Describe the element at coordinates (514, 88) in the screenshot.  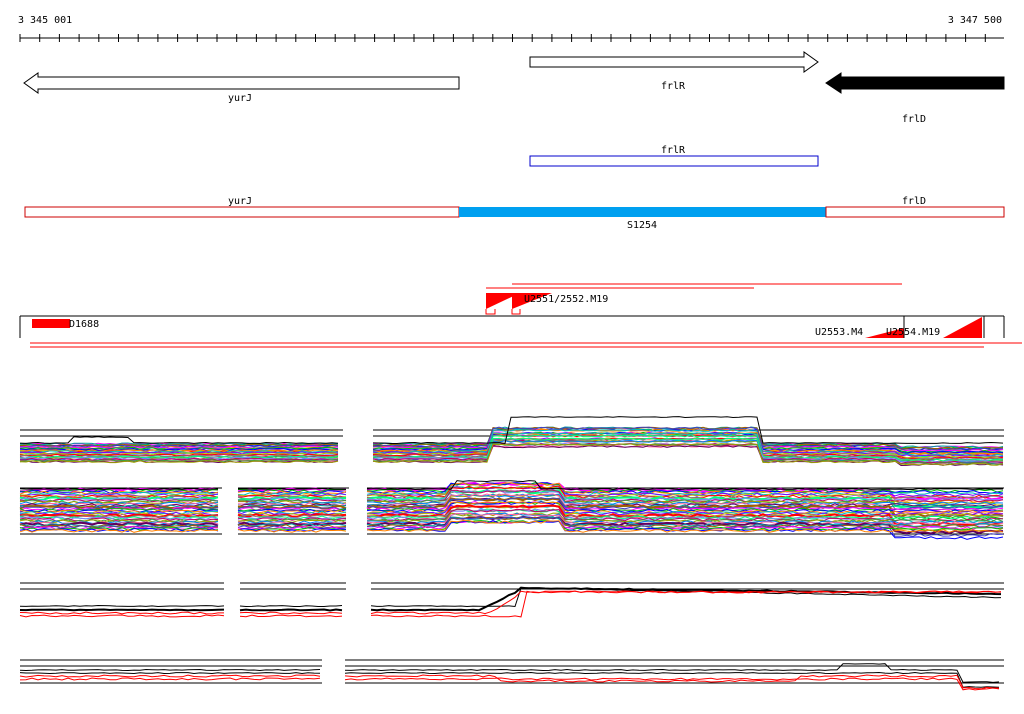
I see `gene-track: yurJ frlR frlD` at that location.